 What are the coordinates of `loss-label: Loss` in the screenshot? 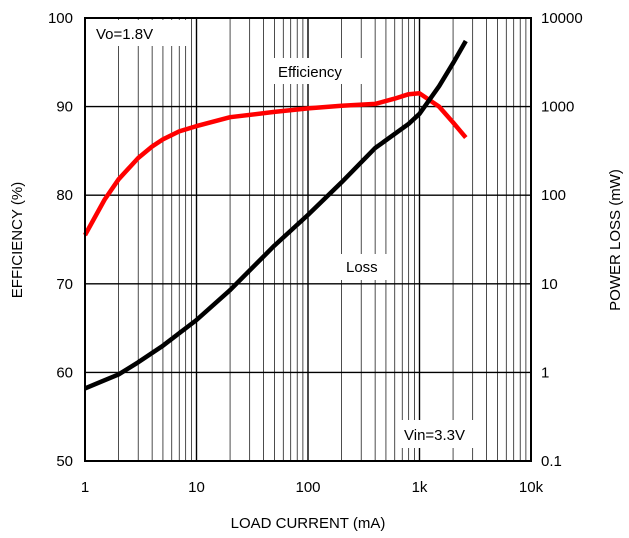 It's located at (362, 267).